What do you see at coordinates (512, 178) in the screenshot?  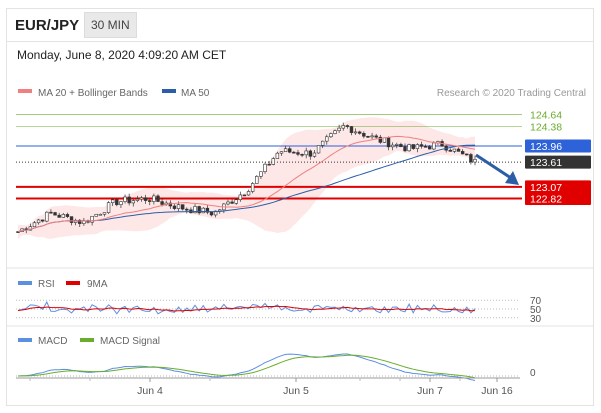 I see `forecast-arrow-head` at bounding box center [512, 178].